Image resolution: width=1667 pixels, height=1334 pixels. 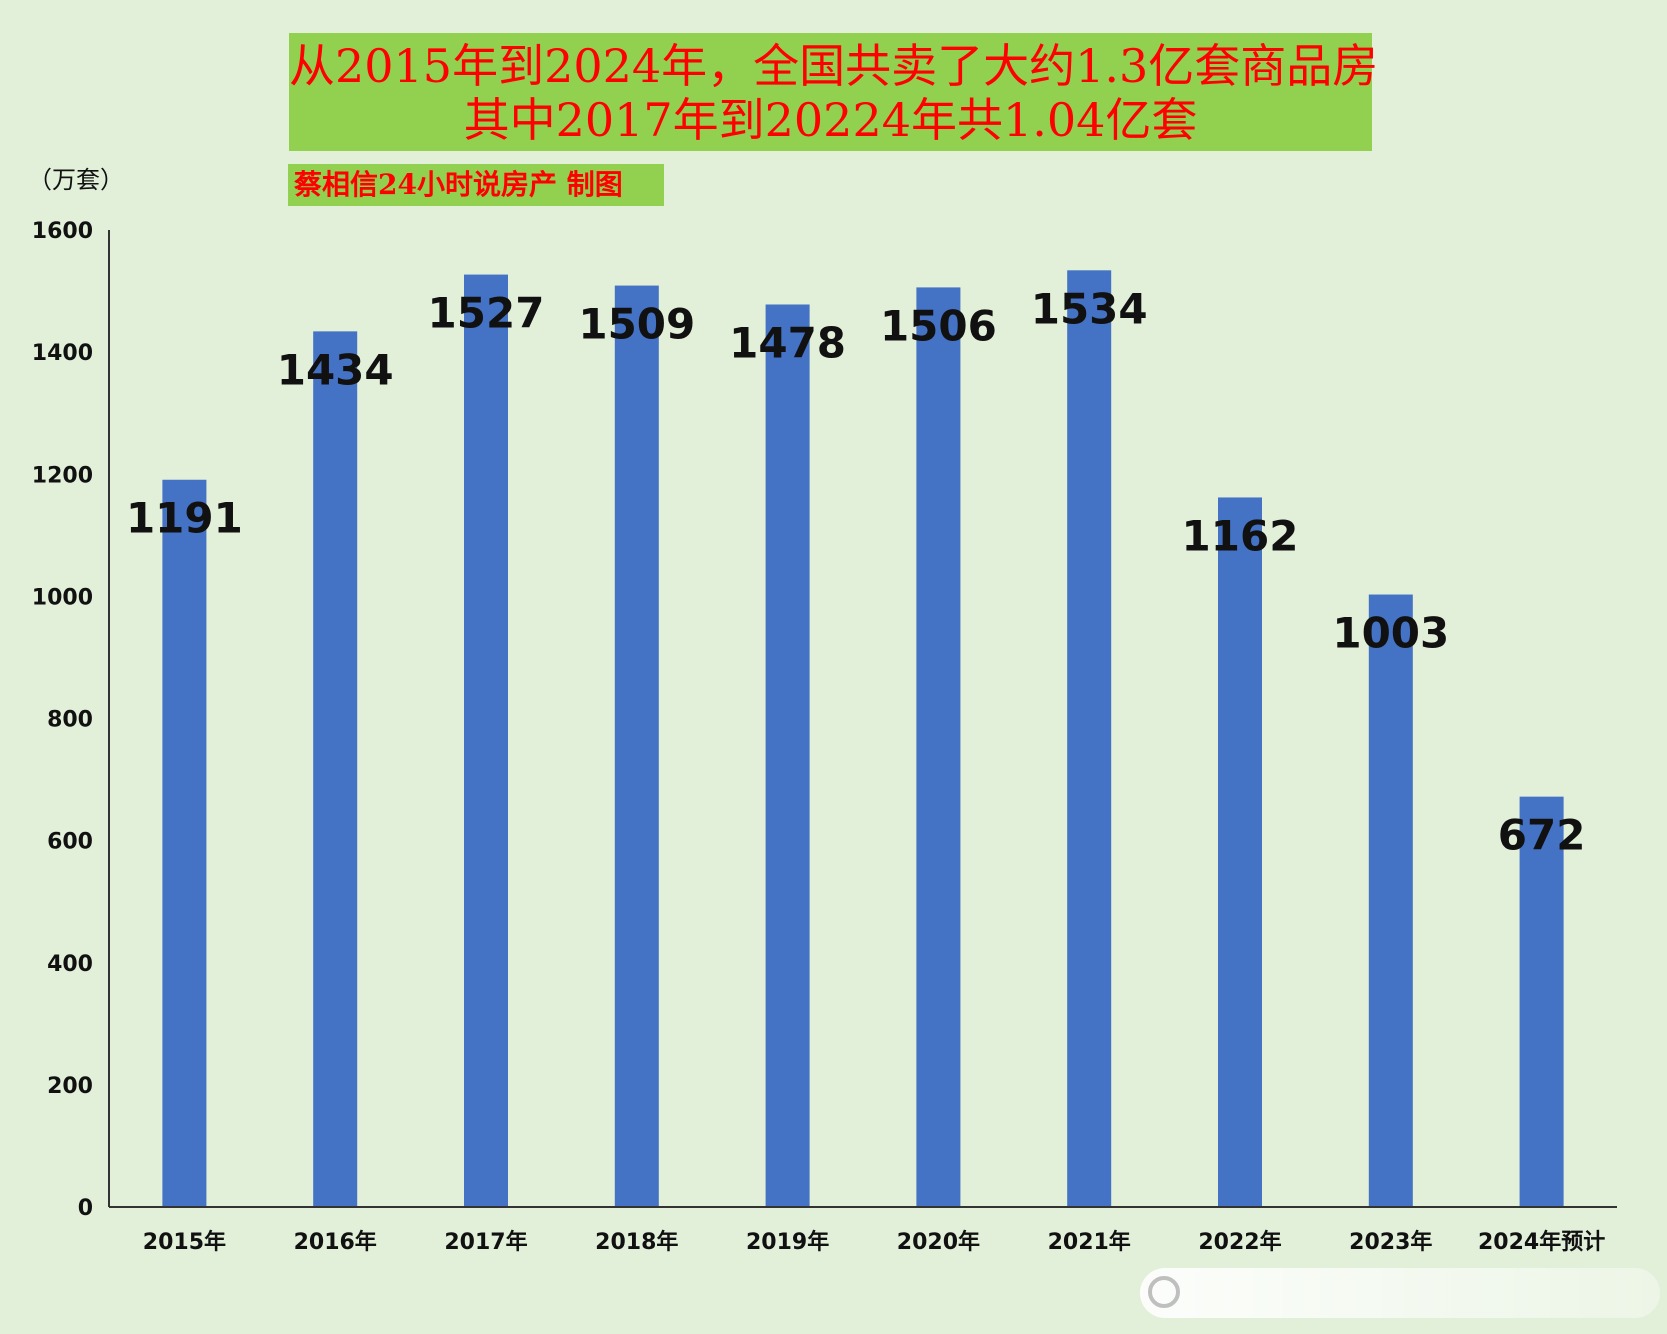 I want to click on y-tick-label: 1200, so click(x=62, y=475).